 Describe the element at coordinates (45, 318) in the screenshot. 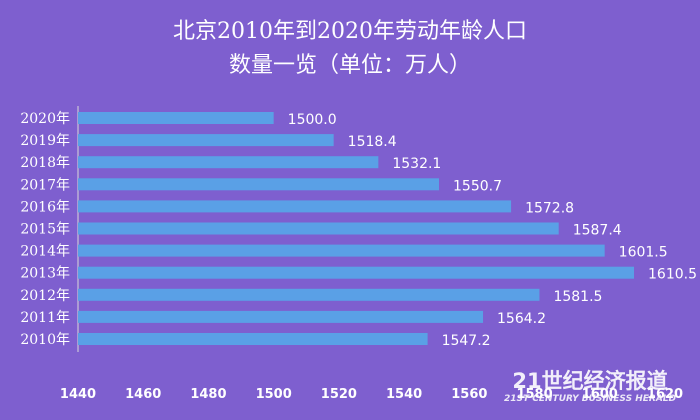

I see `category-label: 2011年` at that location.